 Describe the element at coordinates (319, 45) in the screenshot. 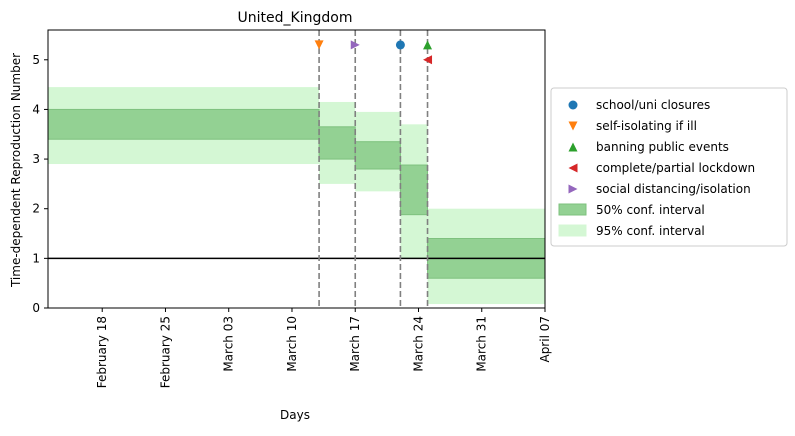

I see `intervention-marker-triangle-down` at that location.